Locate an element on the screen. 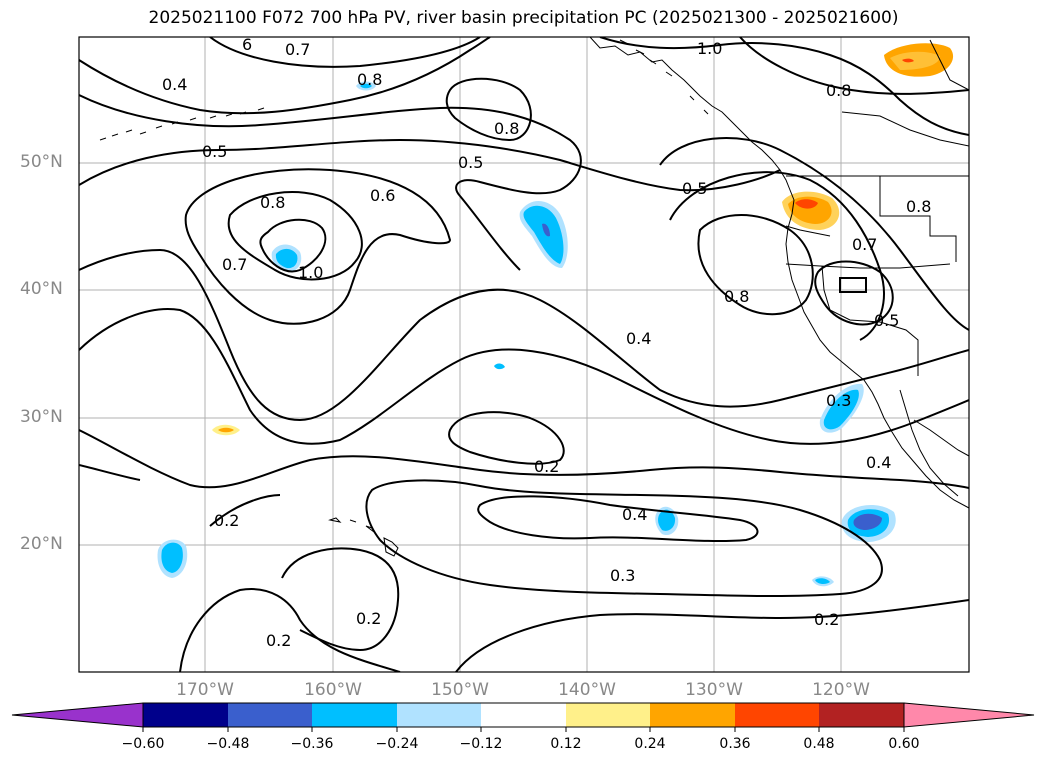  lat-label-40n: 40°N is located at coordinates (41, 289).